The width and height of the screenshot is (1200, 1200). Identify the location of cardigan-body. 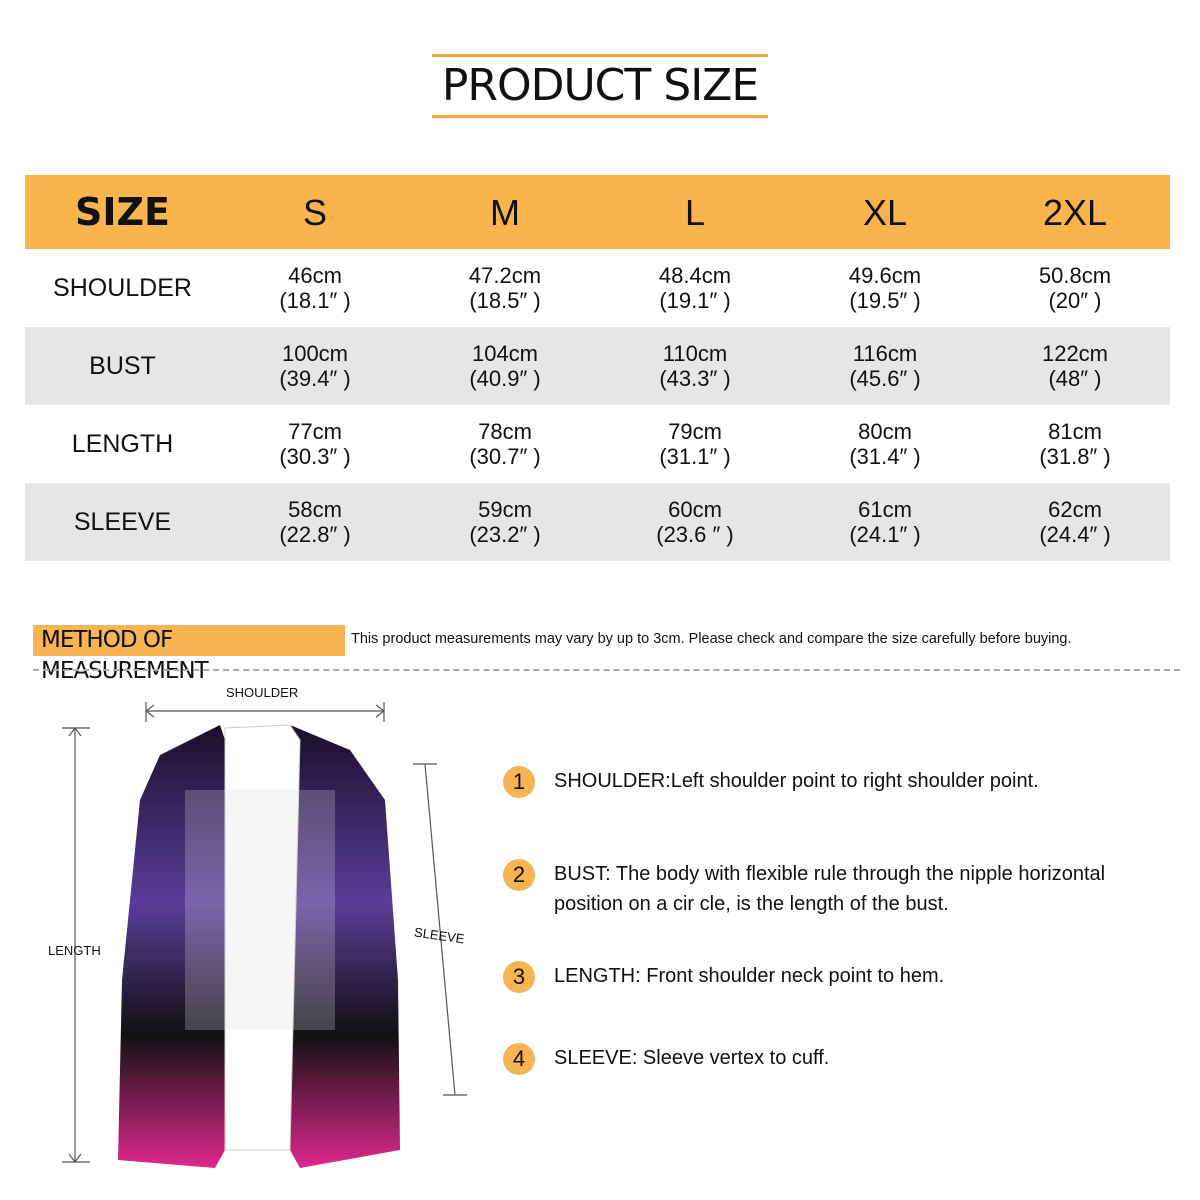
(259, 946).